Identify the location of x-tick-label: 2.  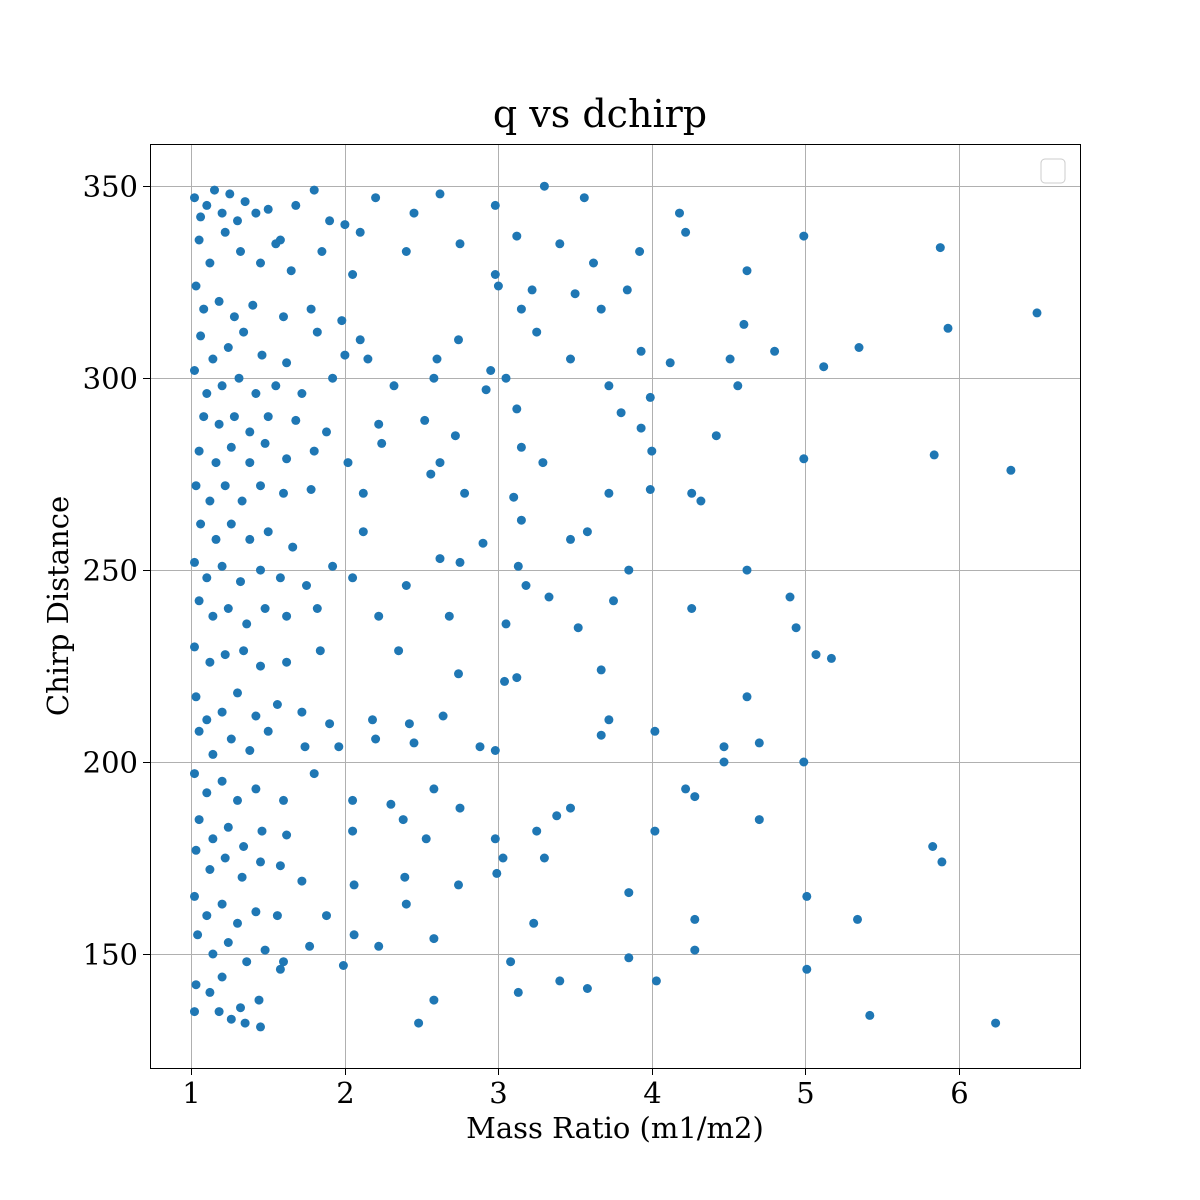
(345, 1093).